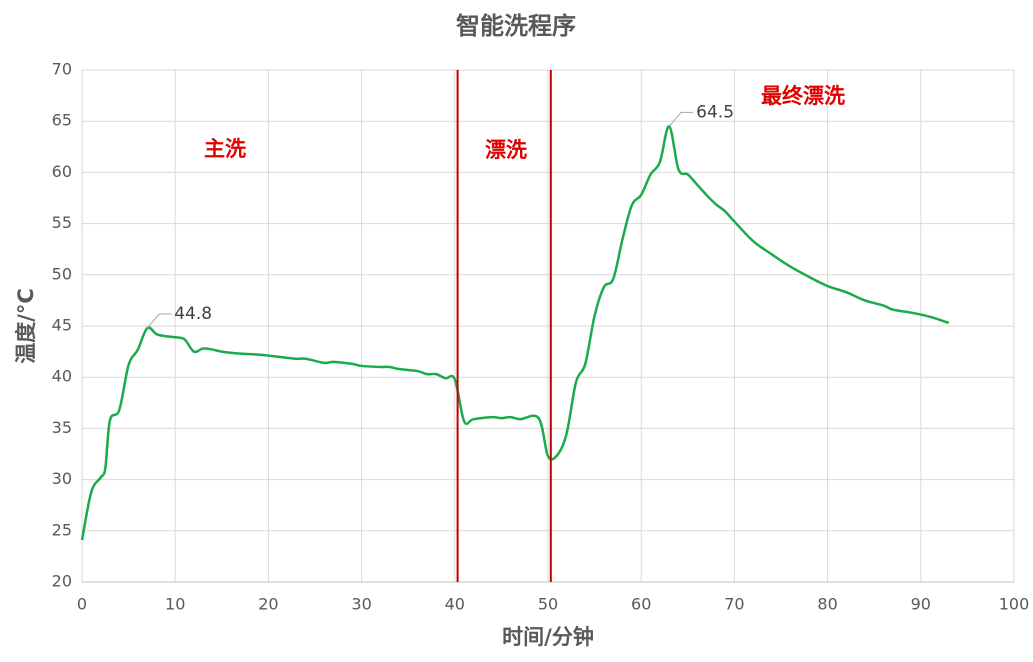  Describe the element at coordinates (734, 604) in the screenshot. I see `x-tick-label: 70` at that location.